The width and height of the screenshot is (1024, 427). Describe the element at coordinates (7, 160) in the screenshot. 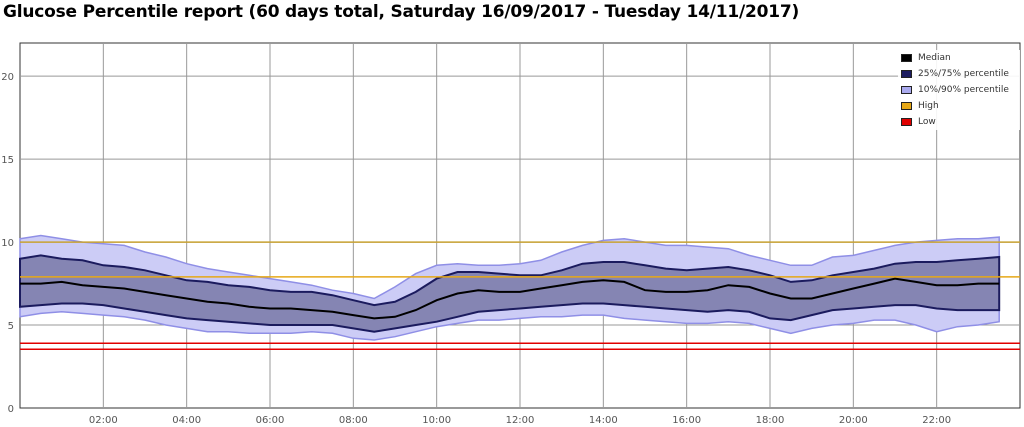

I see `y-tick-label: 15` at that location.